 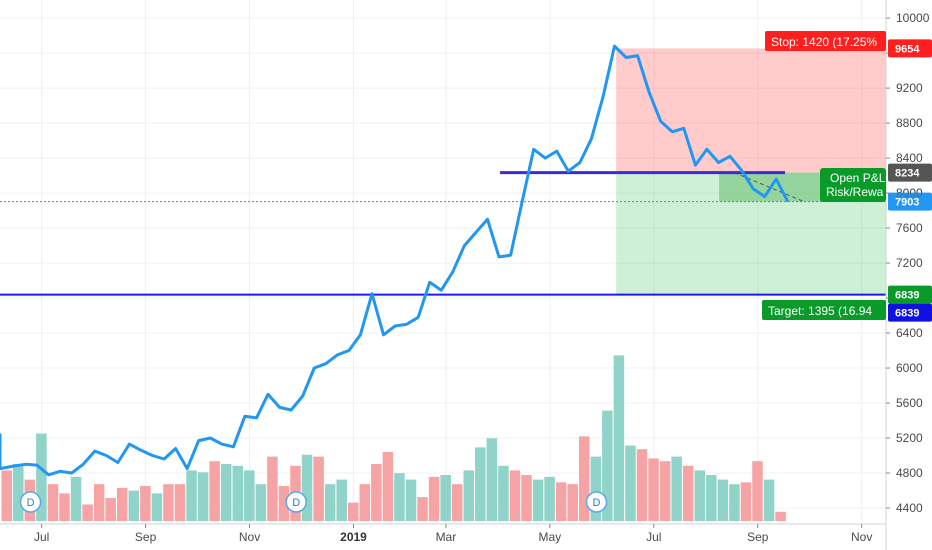 I want to click on price-tick-label: 4800, so click(x=909, y=473).